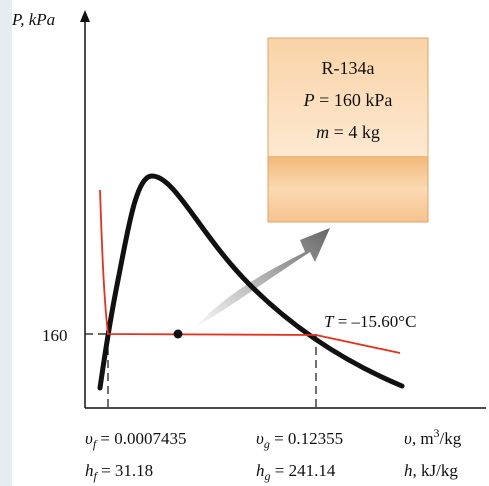  What do you see at coordinates (308, 438) in the screenshot?
I see `text-part: = 0.12355` at bounding box center [308, 438].